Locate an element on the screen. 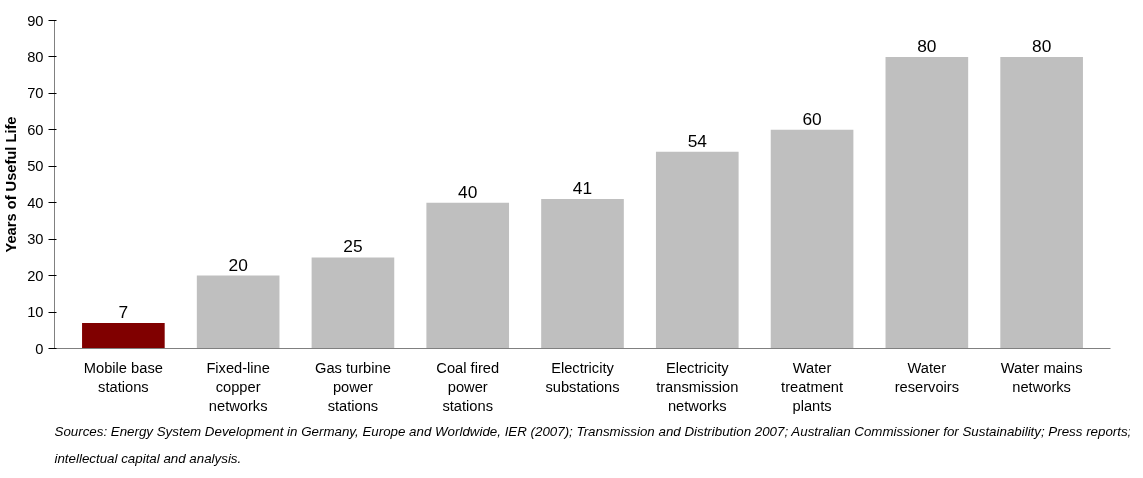  y-tick-label: 80 is located at coordinates (35, 56).